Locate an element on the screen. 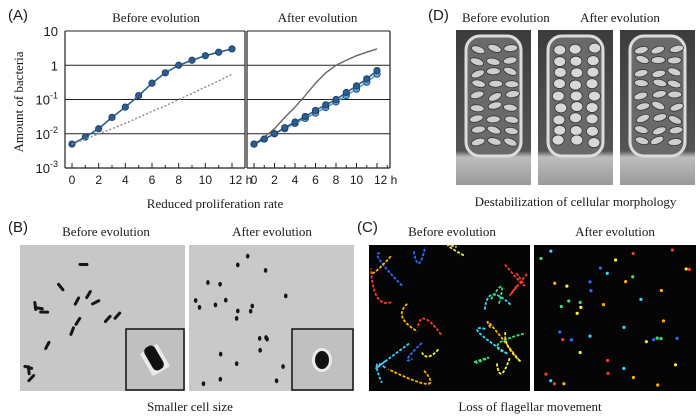 This screenshot has height=417, width=700. y-tick-label: 10 is located at coordinates (51, 31).